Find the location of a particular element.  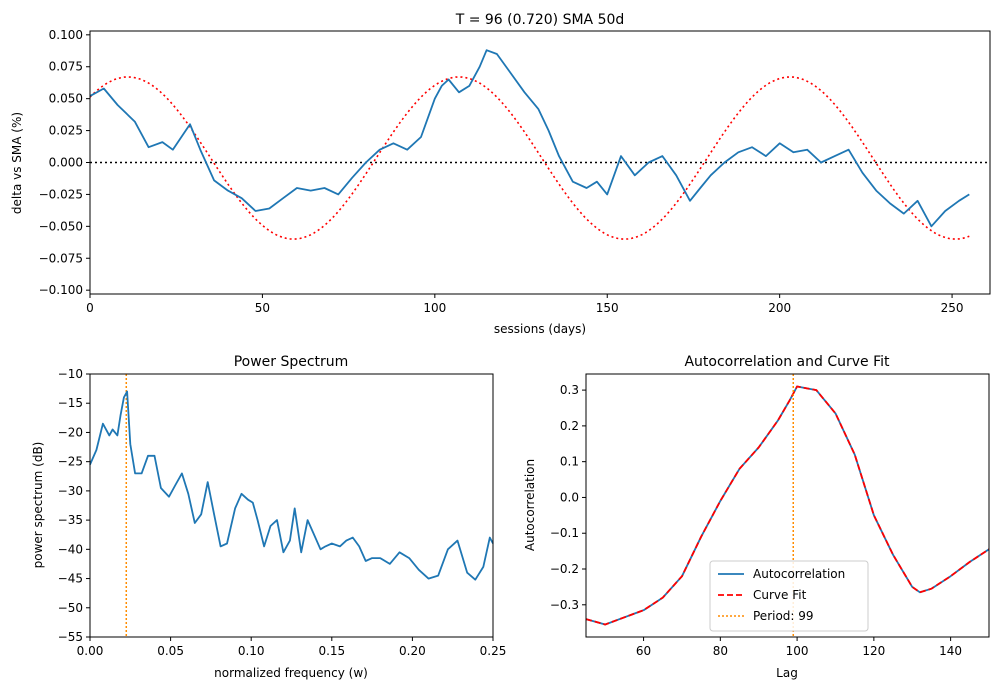

top-y-tick-label: 0.000 is located at coordinates (66, 163).